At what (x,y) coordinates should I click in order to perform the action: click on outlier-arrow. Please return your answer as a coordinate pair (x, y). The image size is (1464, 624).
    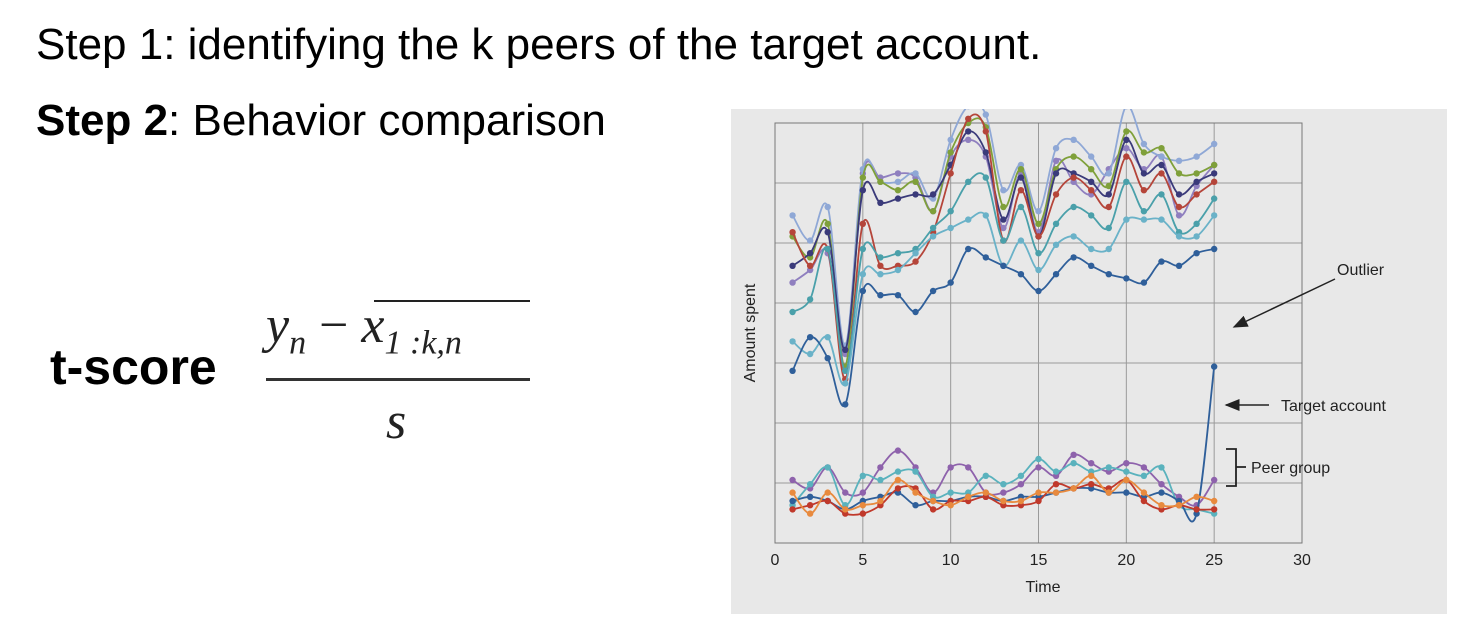
    Looking at the image, I should click on (1284, 303).